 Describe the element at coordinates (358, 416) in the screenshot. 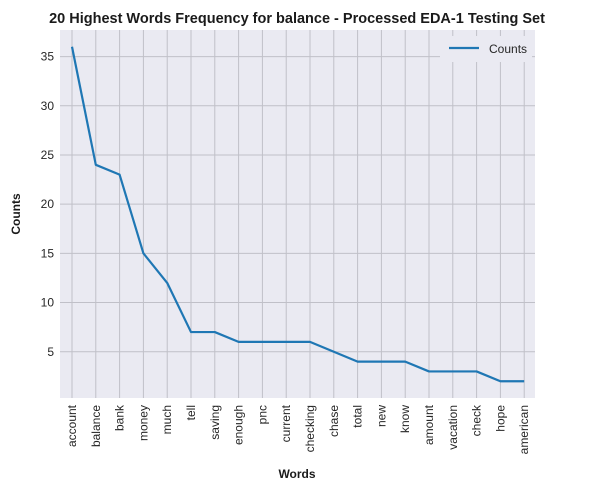

I see `x-tick-label: total` at that location.